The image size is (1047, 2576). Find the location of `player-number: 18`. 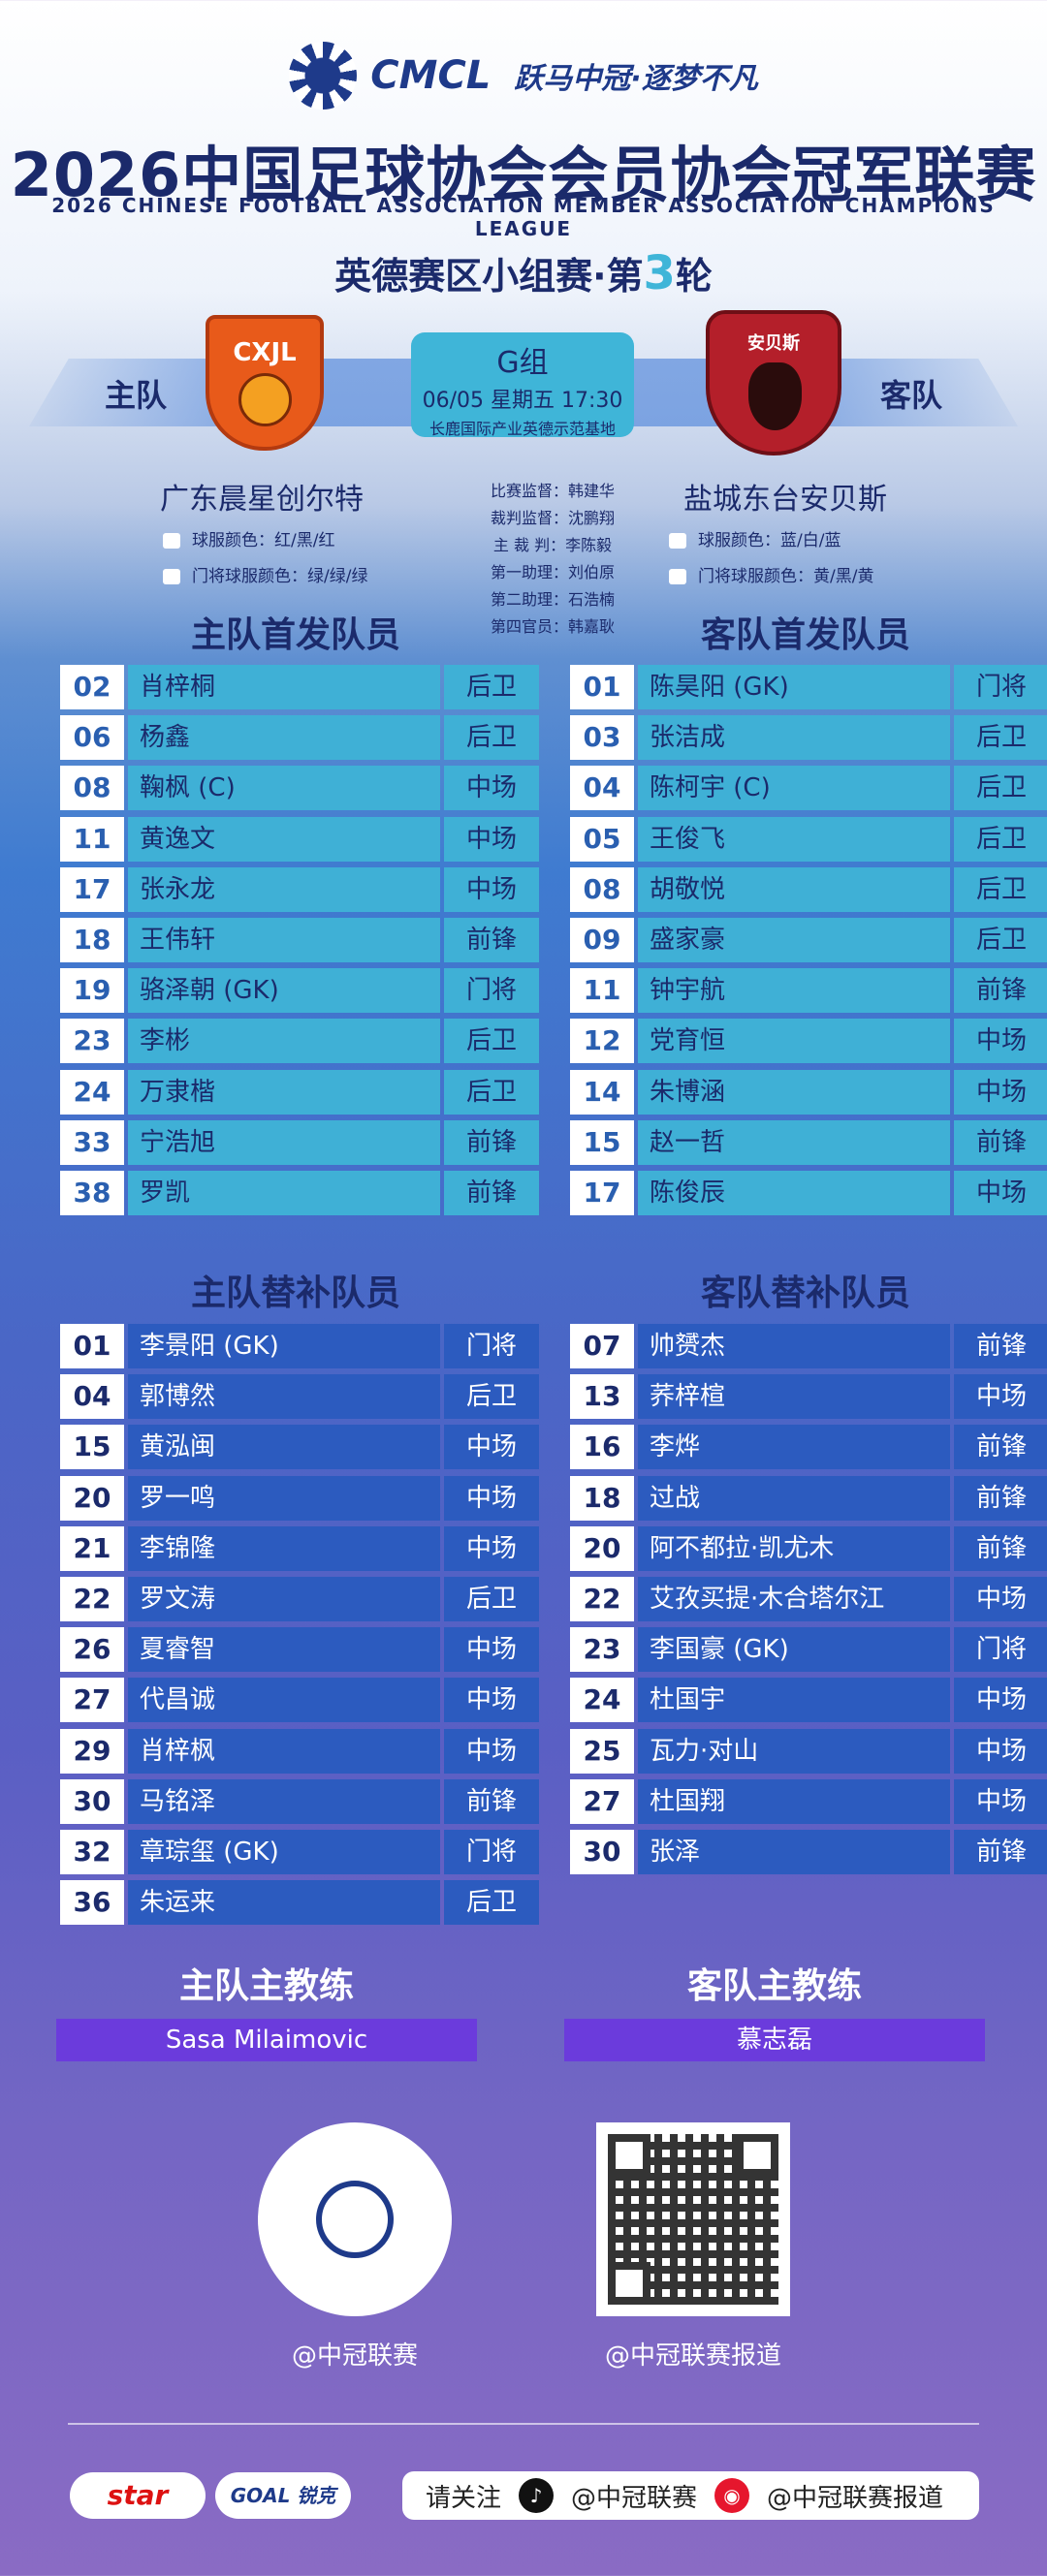

player-number: 18 is located at coordinates (602, 1498).